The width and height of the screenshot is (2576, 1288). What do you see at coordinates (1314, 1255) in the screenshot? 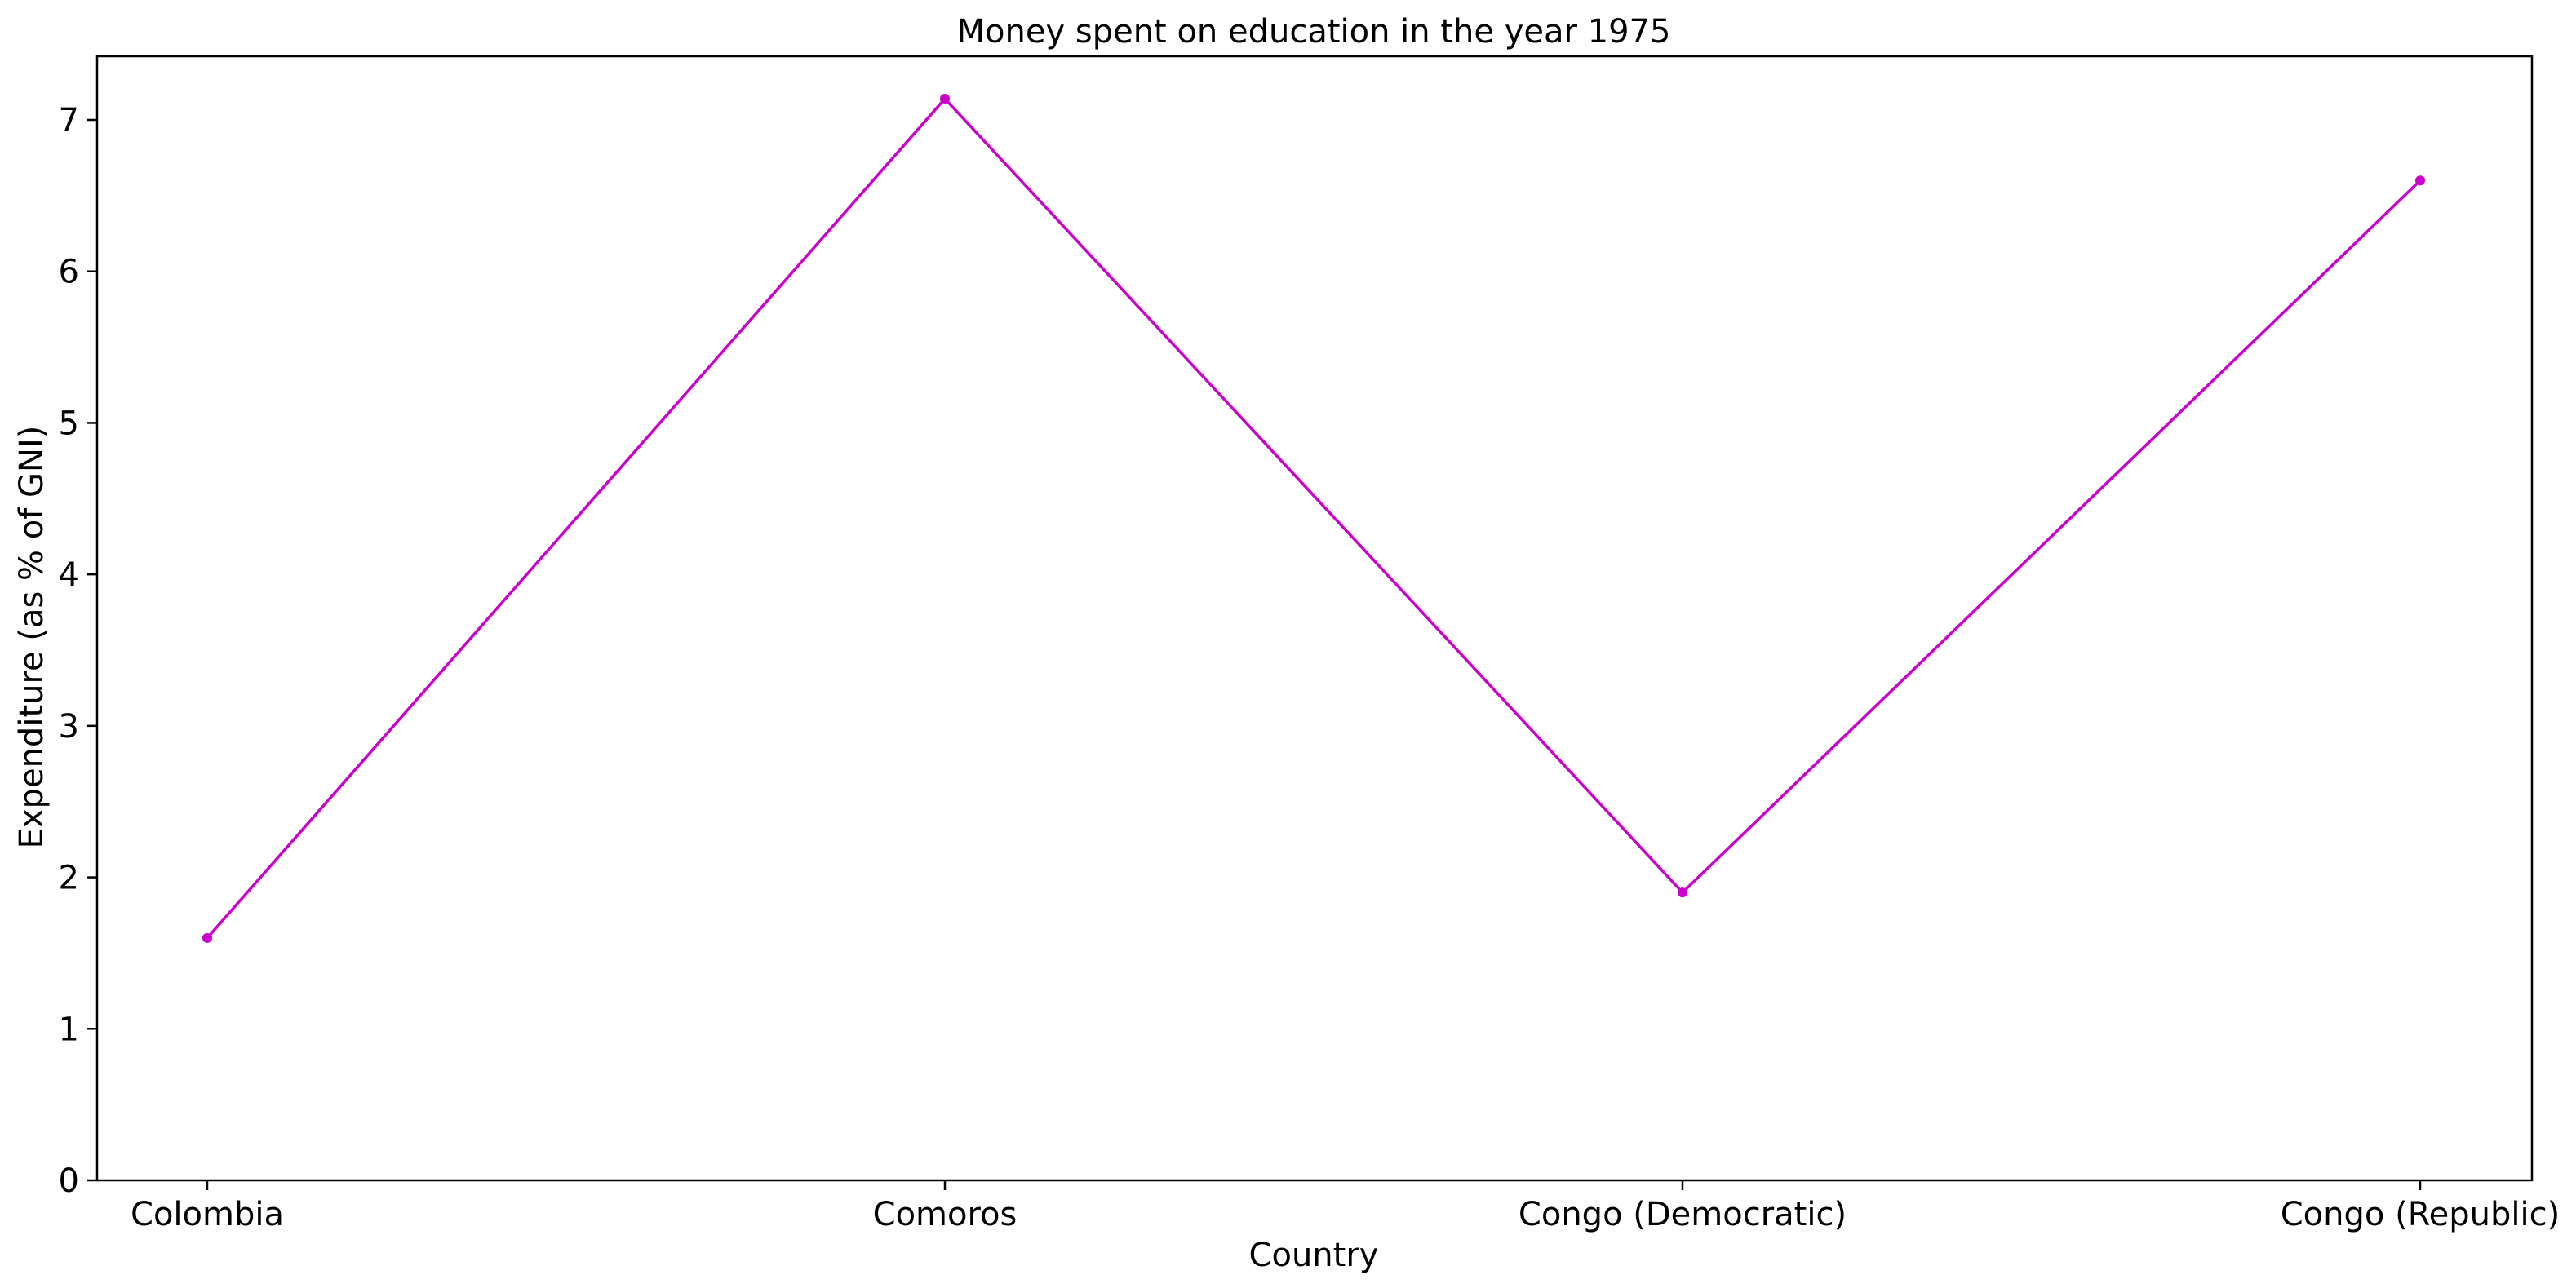
I see `x-axis-label: Country` at bounding box center [1314, 1255].